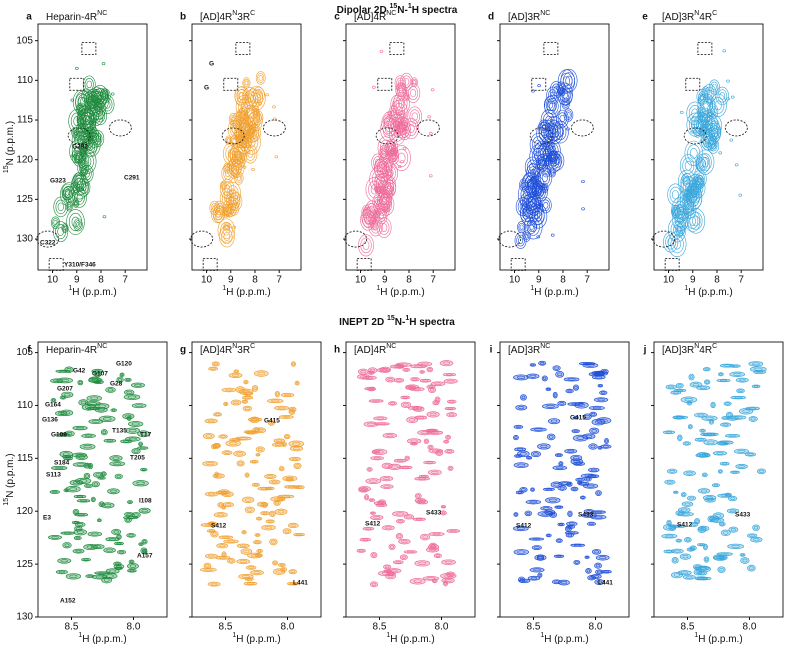  What do you see at coordinates (605, 583) in the screenshot?
I see `peak-label: L441` at bounding box center [605, 583].